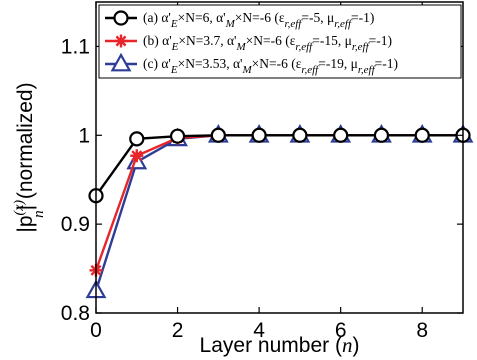 This screenshot has width=477, height=360. Describe the element at coordinates (39, 214) in the screenshot. I see `y-axis-label-subscript: n` at that location.